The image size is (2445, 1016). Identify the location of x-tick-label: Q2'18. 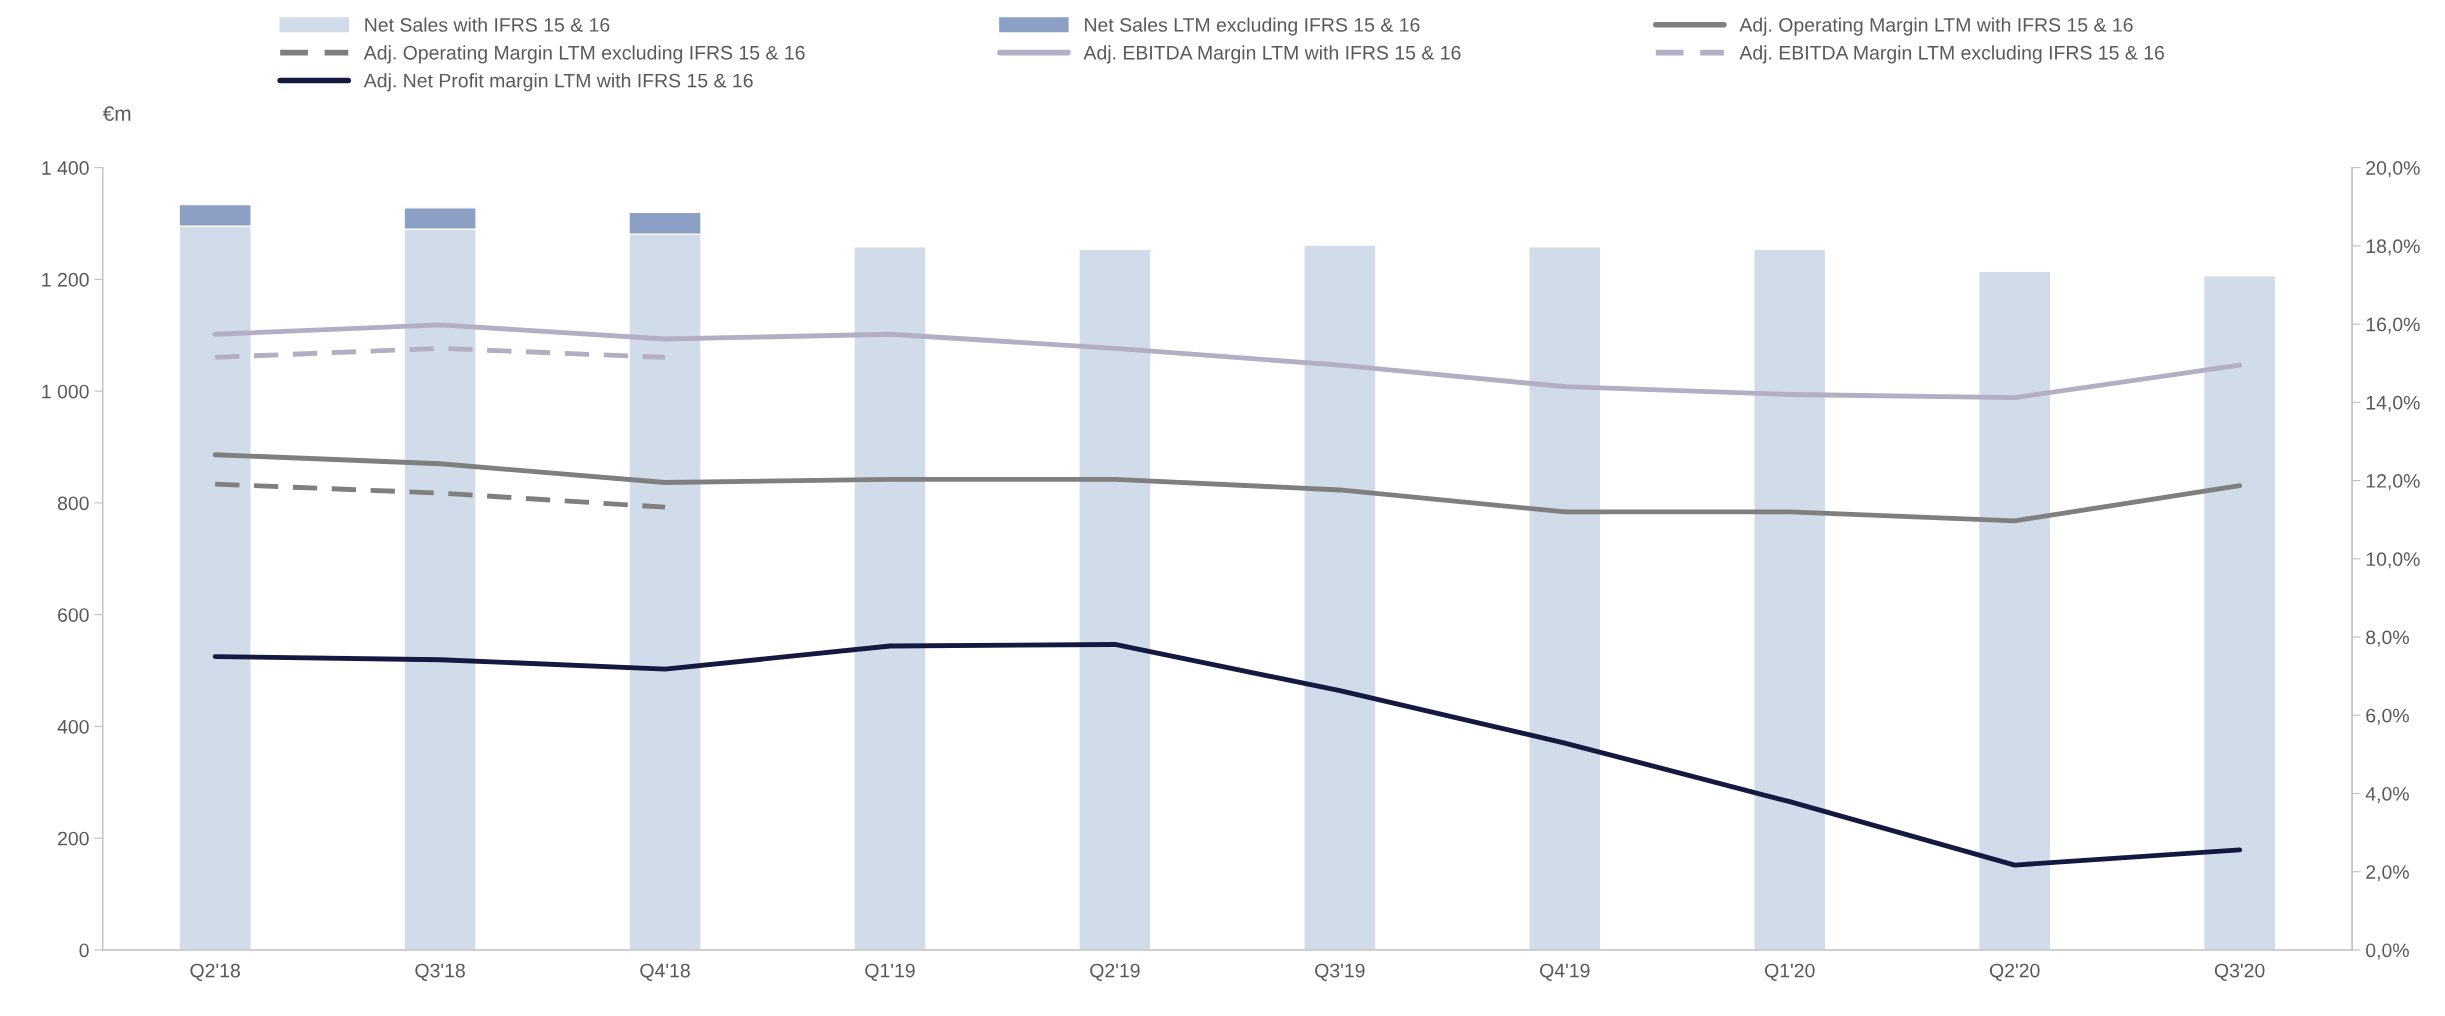
(215, 972).